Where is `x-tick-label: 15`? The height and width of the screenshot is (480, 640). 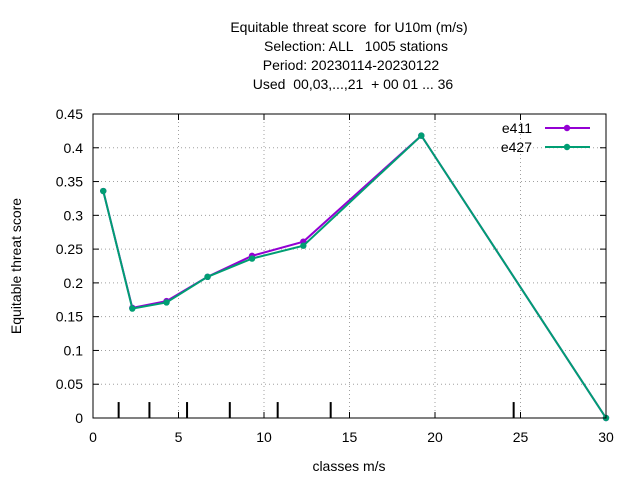 x-tick-label: 15 is located at coordinates (350, 437).